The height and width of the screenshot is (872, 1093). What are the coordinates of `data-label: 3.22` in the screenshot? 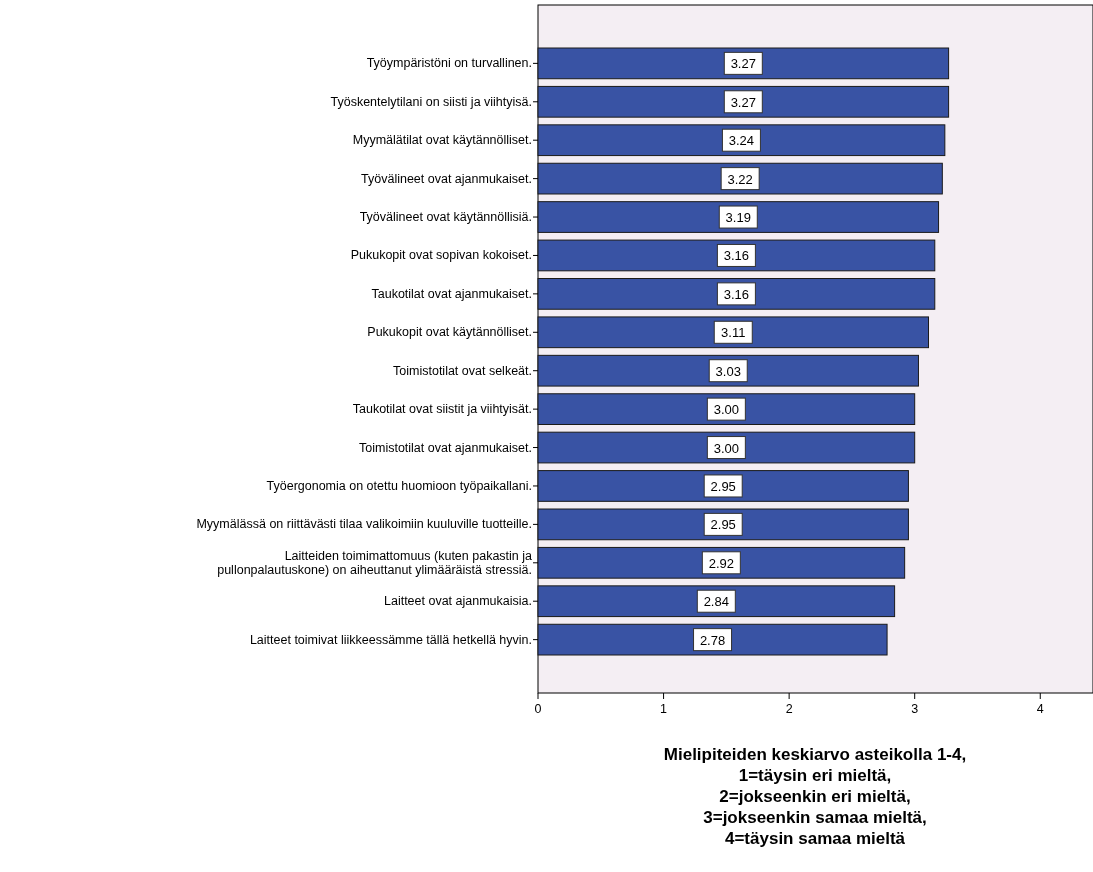 It's located at (740, 179).